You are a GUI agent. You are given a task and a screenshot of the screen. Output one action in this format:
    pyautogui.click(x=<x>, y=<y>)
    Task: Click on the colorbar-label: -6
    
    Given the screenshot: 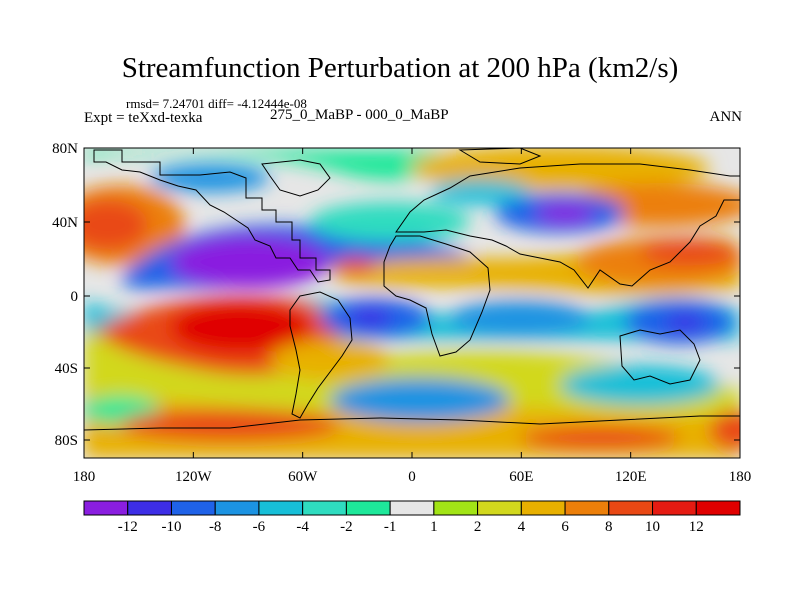 What is the action you would take?
    pyautogui.click(x=259, y=527)
    